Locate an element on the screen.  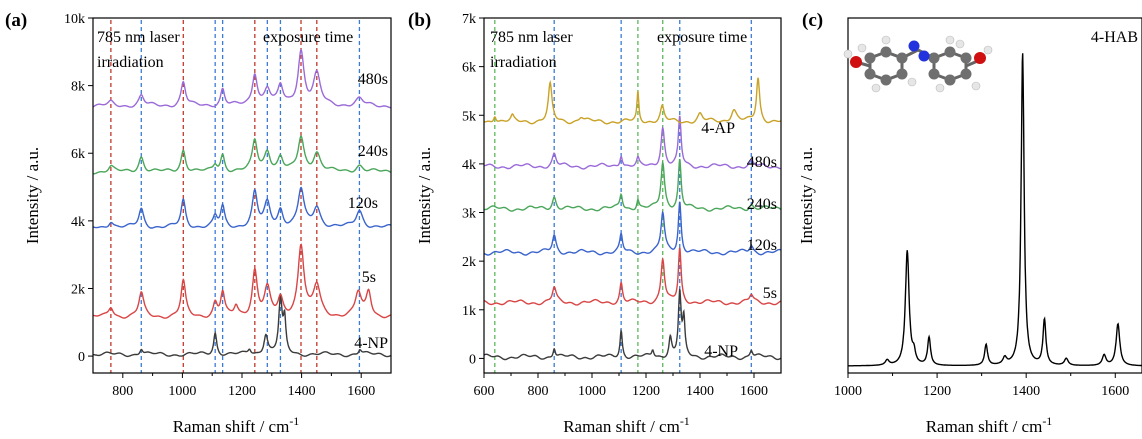
x-tick-label: 600 is located at coordinates (484, 391).